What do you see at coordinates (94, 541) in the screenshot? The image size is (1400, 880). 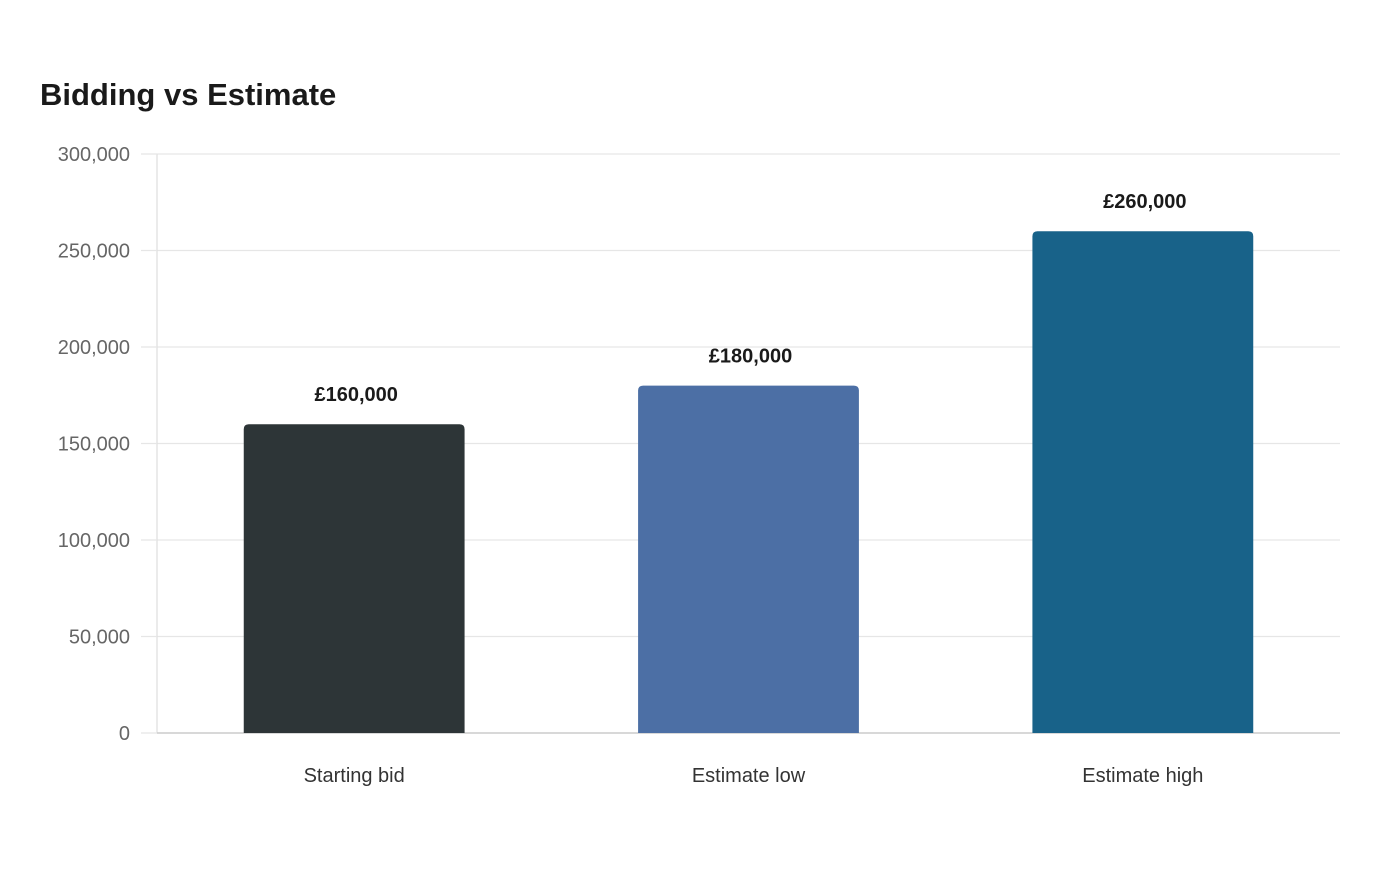 I see `y-tick-label: 100,000` at bounding box center [94, 541].